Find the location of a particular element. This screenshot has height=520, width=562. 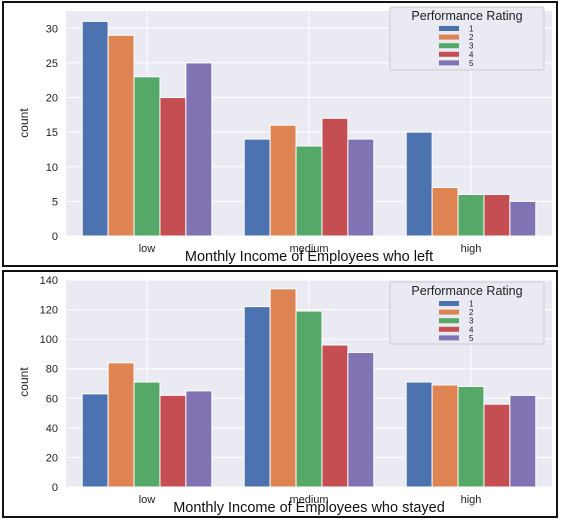

x-axis-label: Monthly Income of Employees who stayed is located at coordinates (309, 508).